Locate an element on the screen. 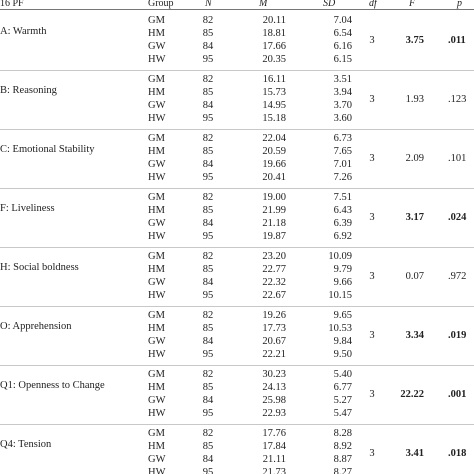 This screenshot has width=474, height=474. trait-label: Q4: Tension is located at coordinates (26, 444).